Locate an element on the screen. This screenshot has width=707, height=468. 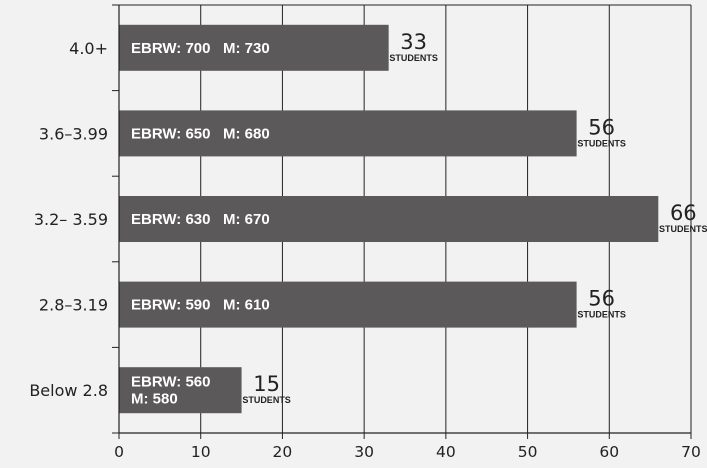
category-label-2: 3.2– 3.59 is located at coordinates (71, 219).